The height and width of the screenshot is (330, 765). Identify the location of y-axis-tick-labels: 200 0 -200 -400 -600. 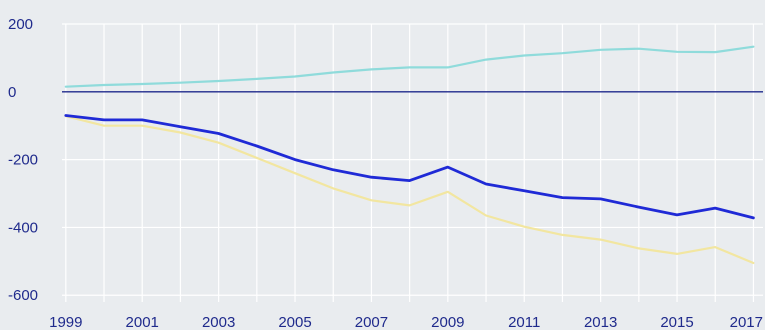
(23, 160).